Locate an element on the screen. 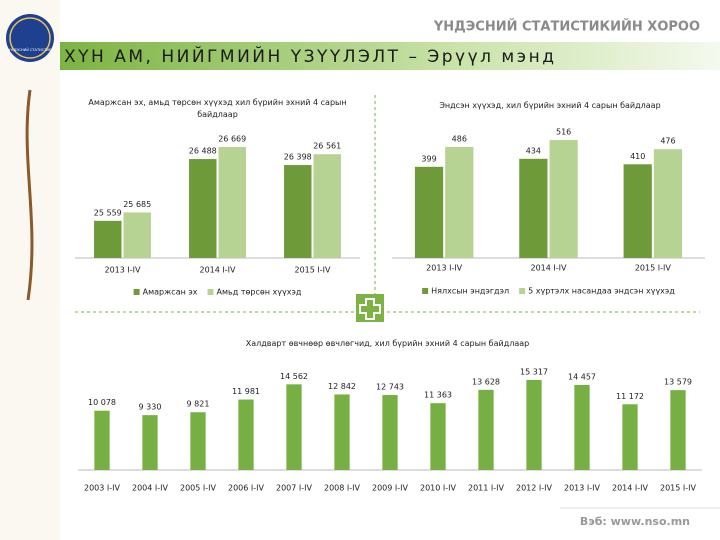 Image resolution: width=720 pixels, height=540 pixels. data-label: 25 685 is located at coordinates (137, 204).